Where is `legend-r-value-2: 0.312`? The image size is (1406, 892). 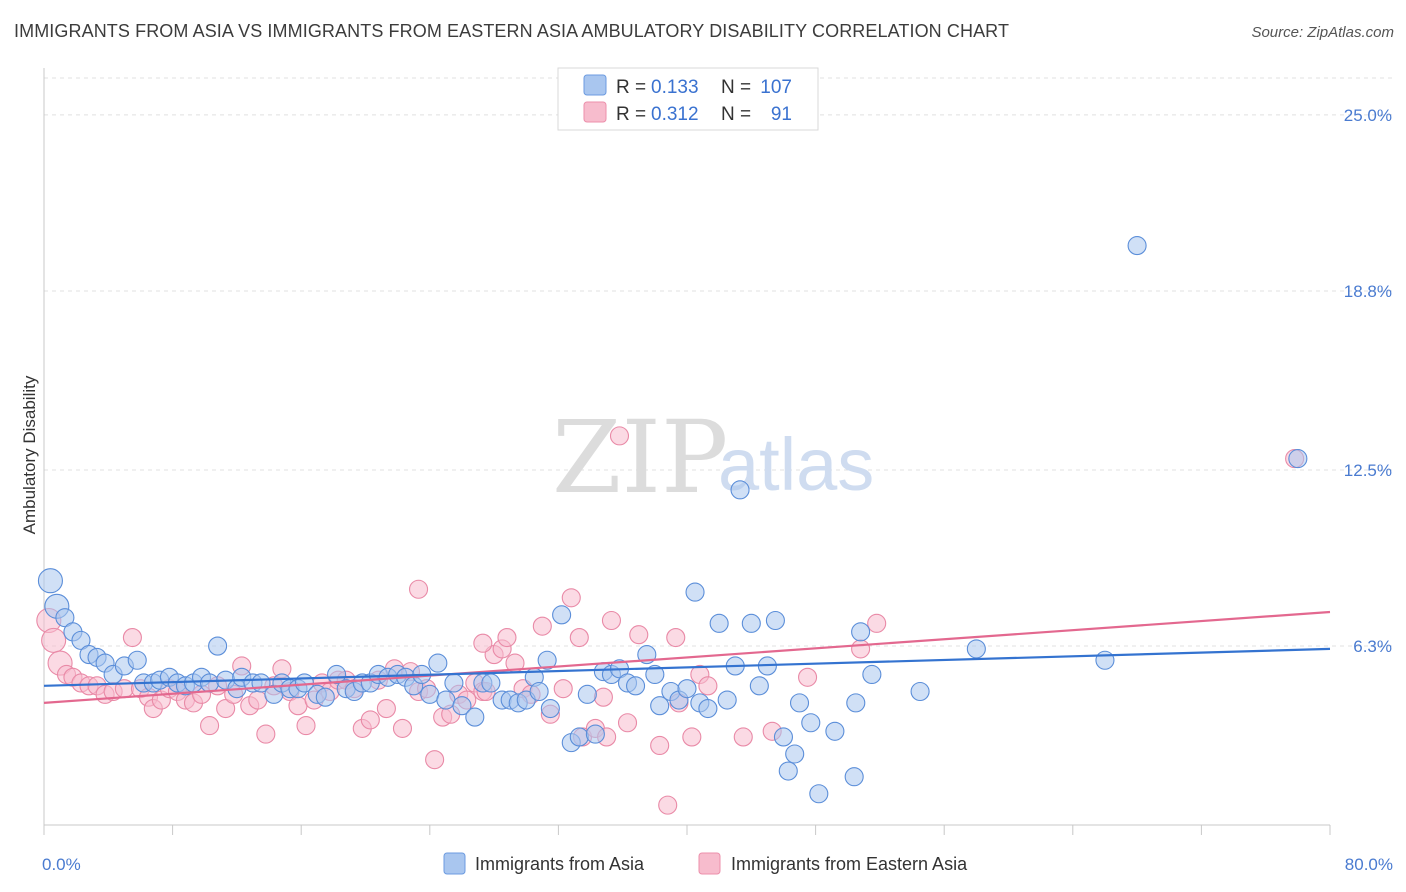 legend-r-value-2: 0.312 is located at coordinates (675, 114).